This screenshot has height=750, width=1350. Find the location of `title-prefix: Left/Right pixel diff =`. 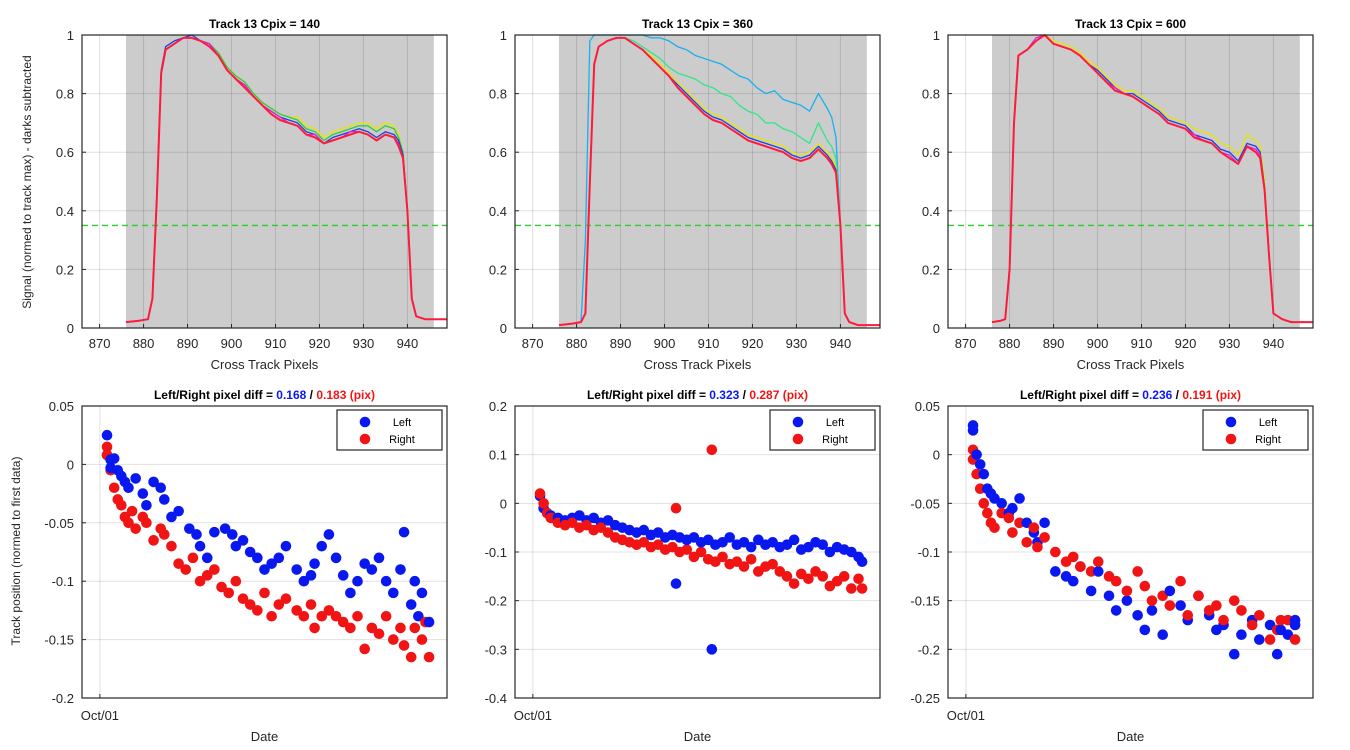

title-prefix: Left/Right pixel diff = is located at coordinates (648, 395).